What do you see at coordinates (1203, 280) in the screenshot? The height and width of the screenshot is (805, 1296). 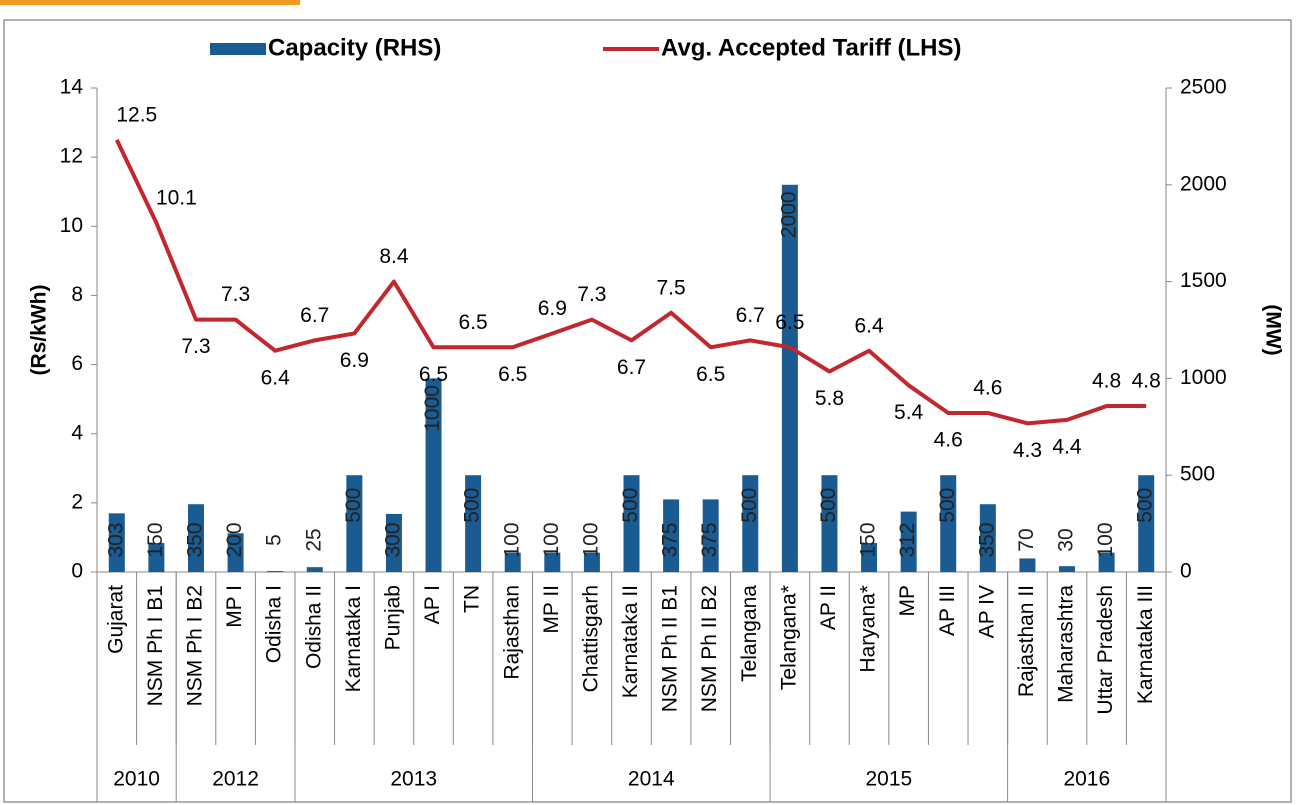 I see `y2-tick-label: 1500` at bounding box center [1203, 280].